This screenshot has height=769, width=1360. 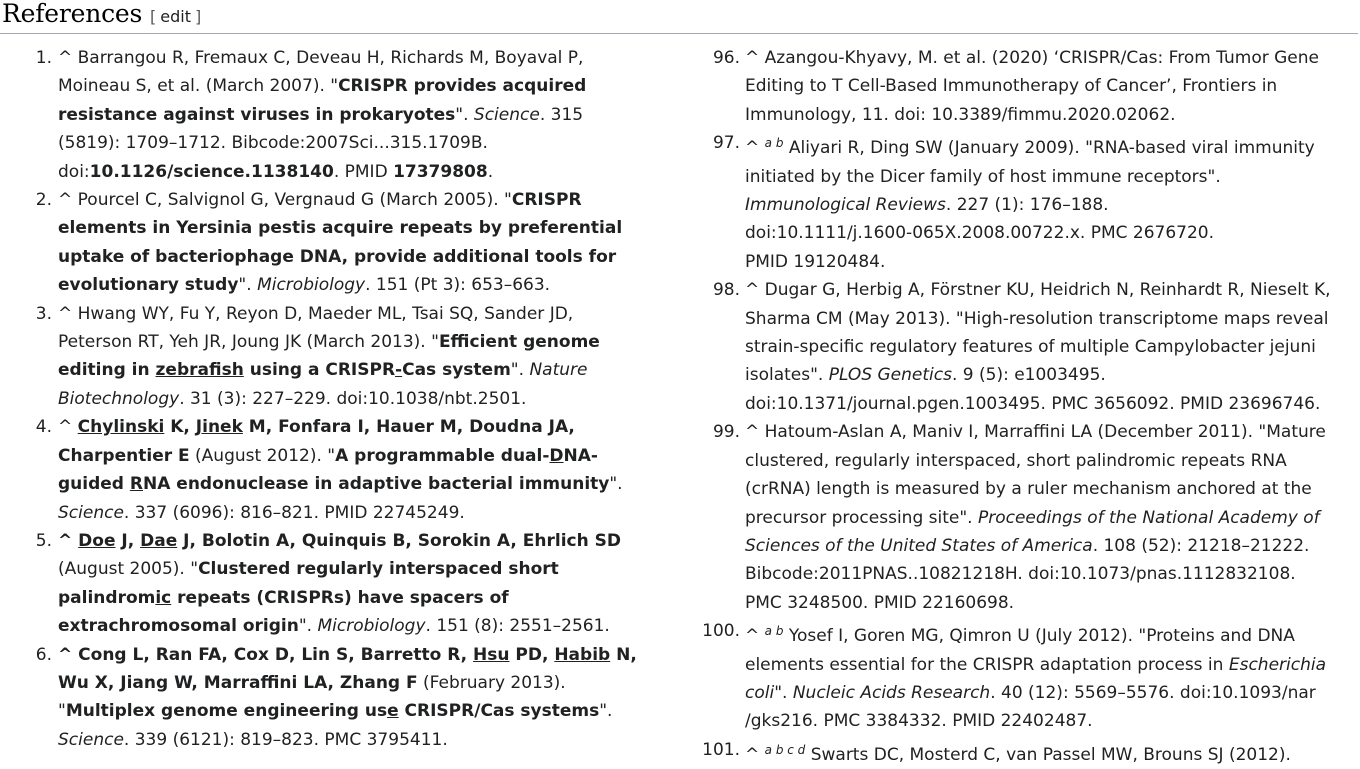 What do you see at coordinates (294, 512) in the screenshot?
I see `reference-text: . 337 (6096): 816–821. PMID 22745249.` at bounding box center [294, 512].